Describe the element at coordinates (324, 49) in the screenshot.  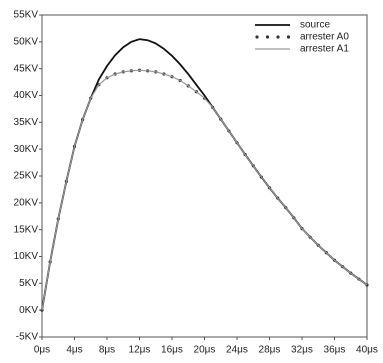
I see `legend-label: arrester A1` at that location.